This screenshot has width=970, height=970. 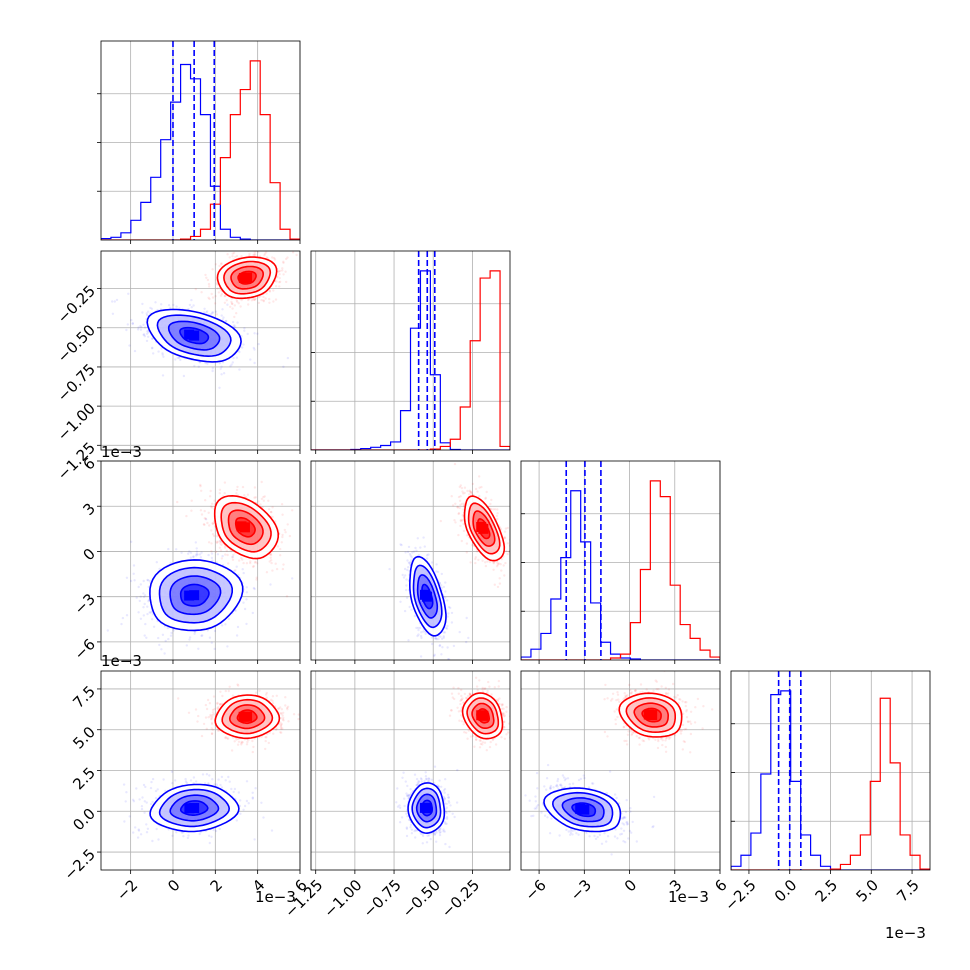 I want to click on x-tick-label: 6, so click(x=720, y=885).